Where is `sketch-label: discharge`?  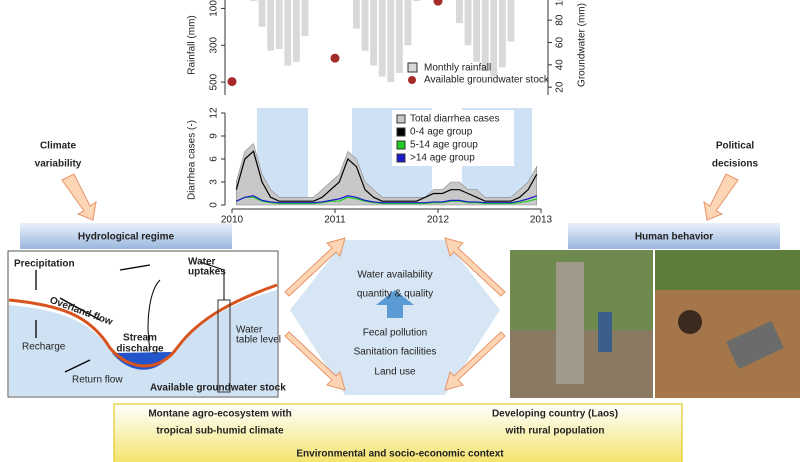
sketch-label: discharge is located at coordinates (140, 349).